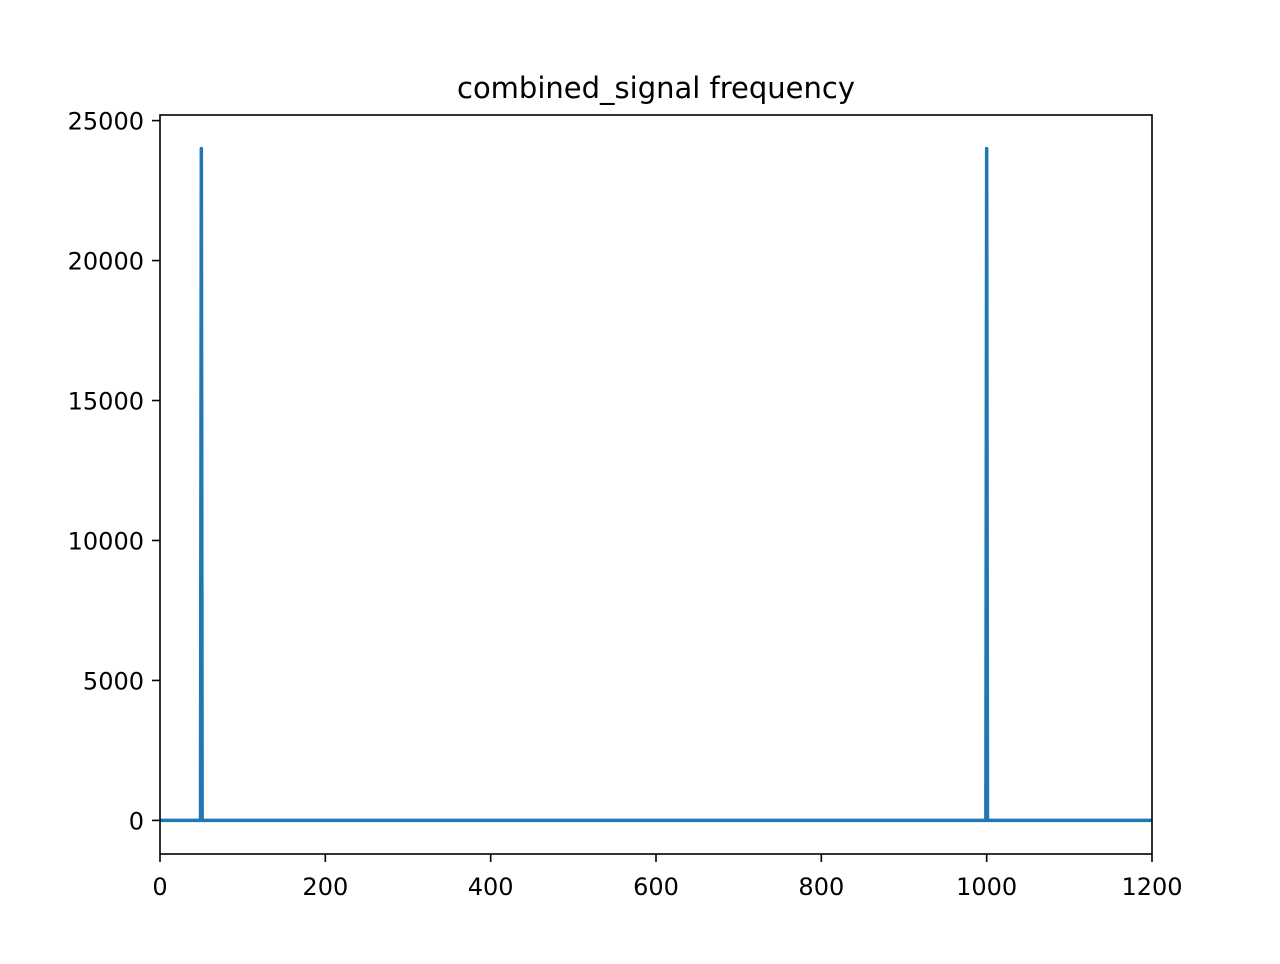 The width and height of the screenshot is (1280, 964). What do you see at coordinates (656, 887) in the screenshot?
I see `x-tick-label: 600` at bounding box center [656, 887].